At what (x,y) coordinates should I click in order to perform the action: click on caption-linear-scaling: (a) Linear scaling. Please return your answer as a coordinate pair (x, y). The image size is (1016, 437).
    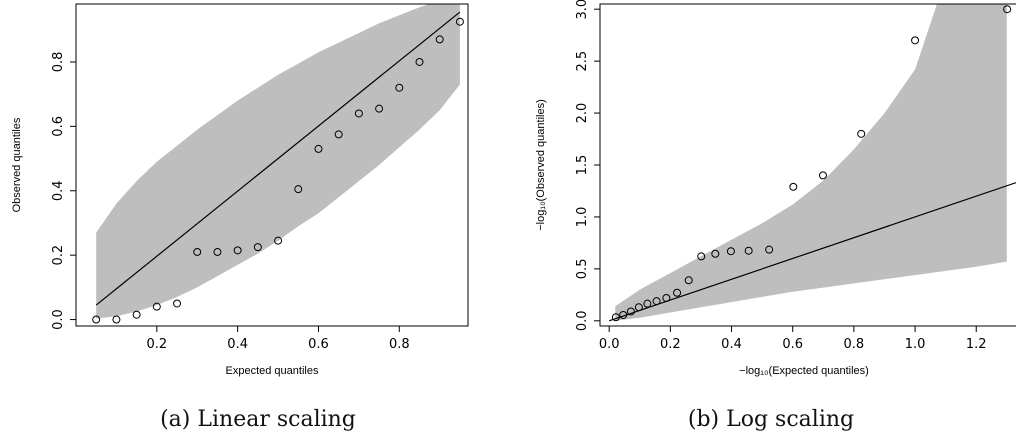
    Looking at the image, I should click on (258, 419).